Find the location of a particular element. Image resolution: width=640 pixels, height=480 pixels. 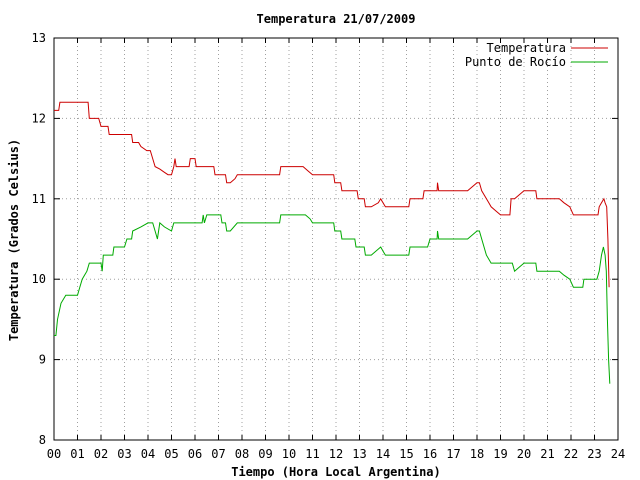

y-tick-label: 11 is located at coordinates (39, 199).